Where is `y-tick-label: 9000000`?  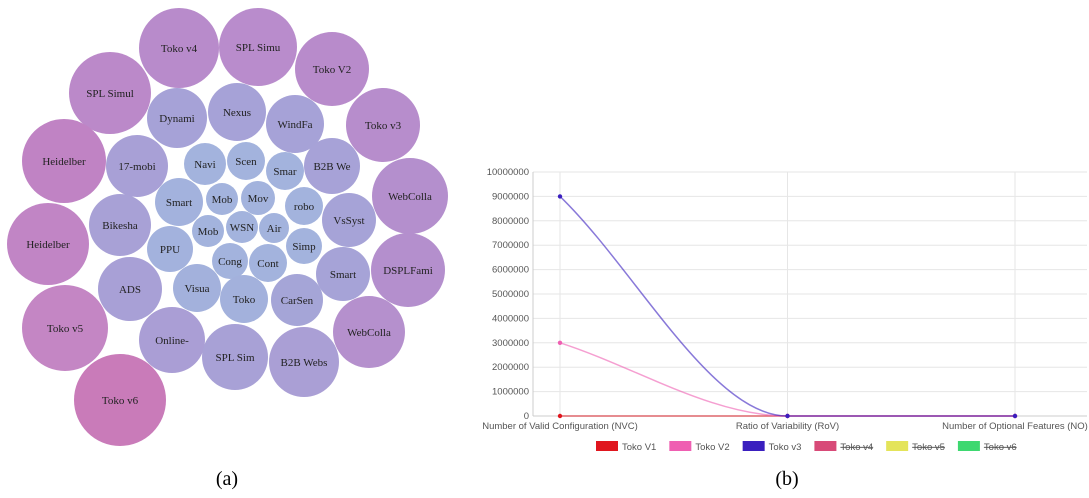 y-tick-label: 9000000 is located at coordinates (510, 196).